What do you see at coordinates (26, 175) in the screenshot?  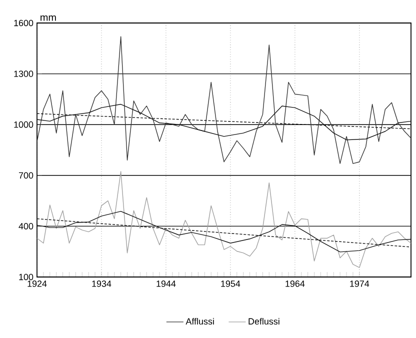 I see `y-tick-label: 700` at bounding box center [26, 175].